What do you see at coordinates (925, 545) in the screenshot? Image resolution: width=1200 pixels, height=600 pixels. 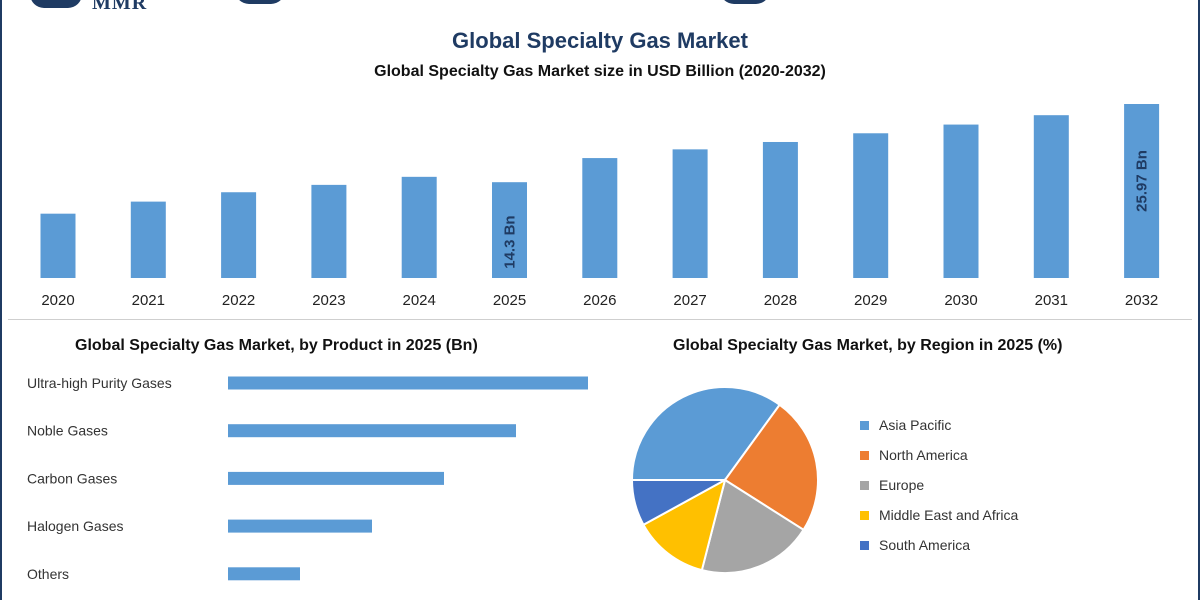 I see `legend-label: South America` at bounding box center [925, 545].